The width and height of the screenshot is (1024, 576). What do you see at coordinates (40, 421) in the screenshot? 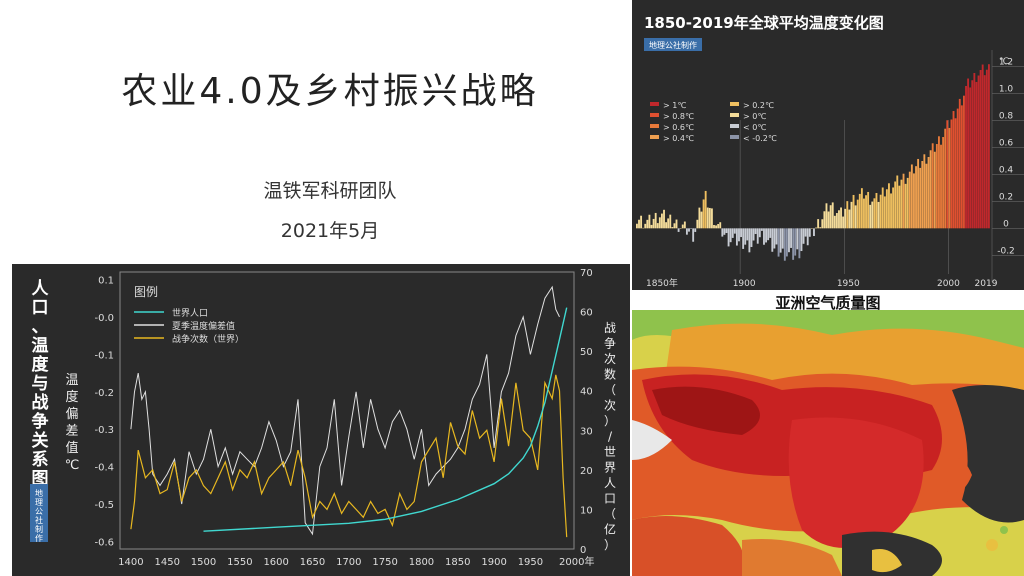
I see `side-title-char: 争` at bounding box center [40, 421].